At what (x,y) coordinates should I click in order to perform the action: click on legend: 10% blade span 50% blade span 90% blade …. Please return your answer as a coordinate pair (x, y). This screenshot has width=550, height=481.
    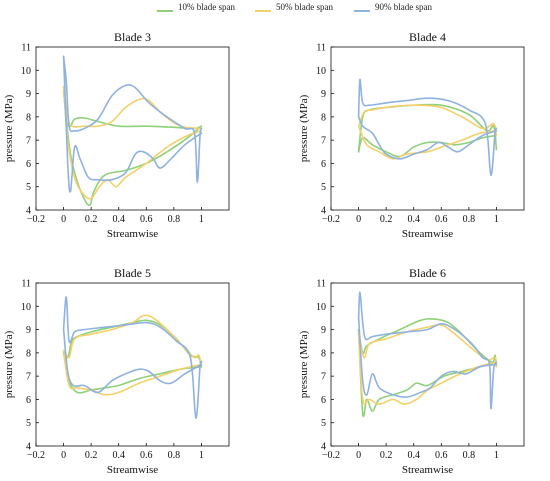
    Looking at the image, I should click on (275, 11).